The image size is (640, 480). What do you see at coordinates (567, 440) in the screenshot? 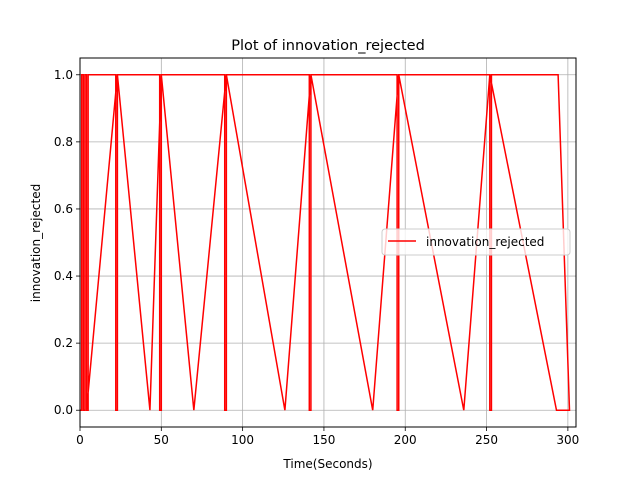
I see `x-tick-label: 300` at bounding box center [567, 440].